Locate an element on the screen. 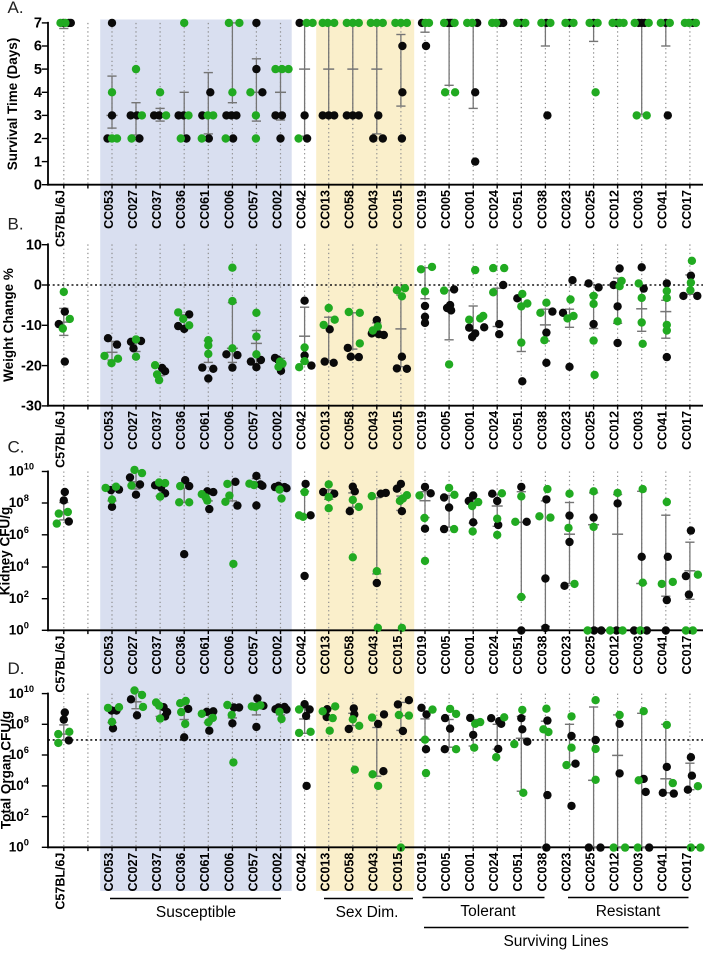 Image resolution: width=710 pixels, height=955 pixels. svg-text: -30 is located at coordinates (31, 407).